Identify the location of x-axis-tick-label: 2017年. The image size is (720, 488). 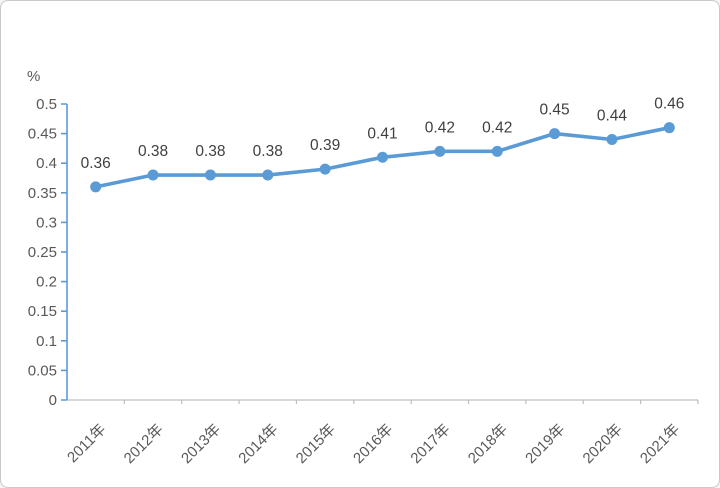
(430, 444).